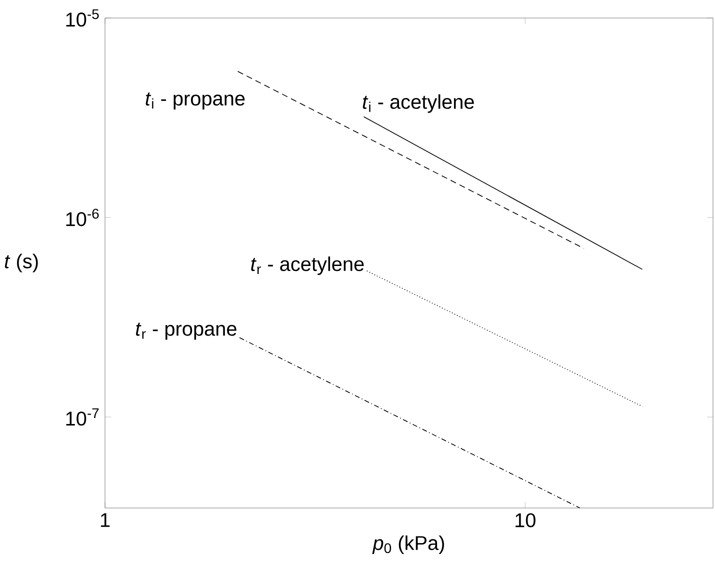 The height and width of the screenshot is (572, 715). What do you see at coordinates (526, 520) in the screenshot?
I see `x-tick-label: 10` at bounding box center [526, 520].